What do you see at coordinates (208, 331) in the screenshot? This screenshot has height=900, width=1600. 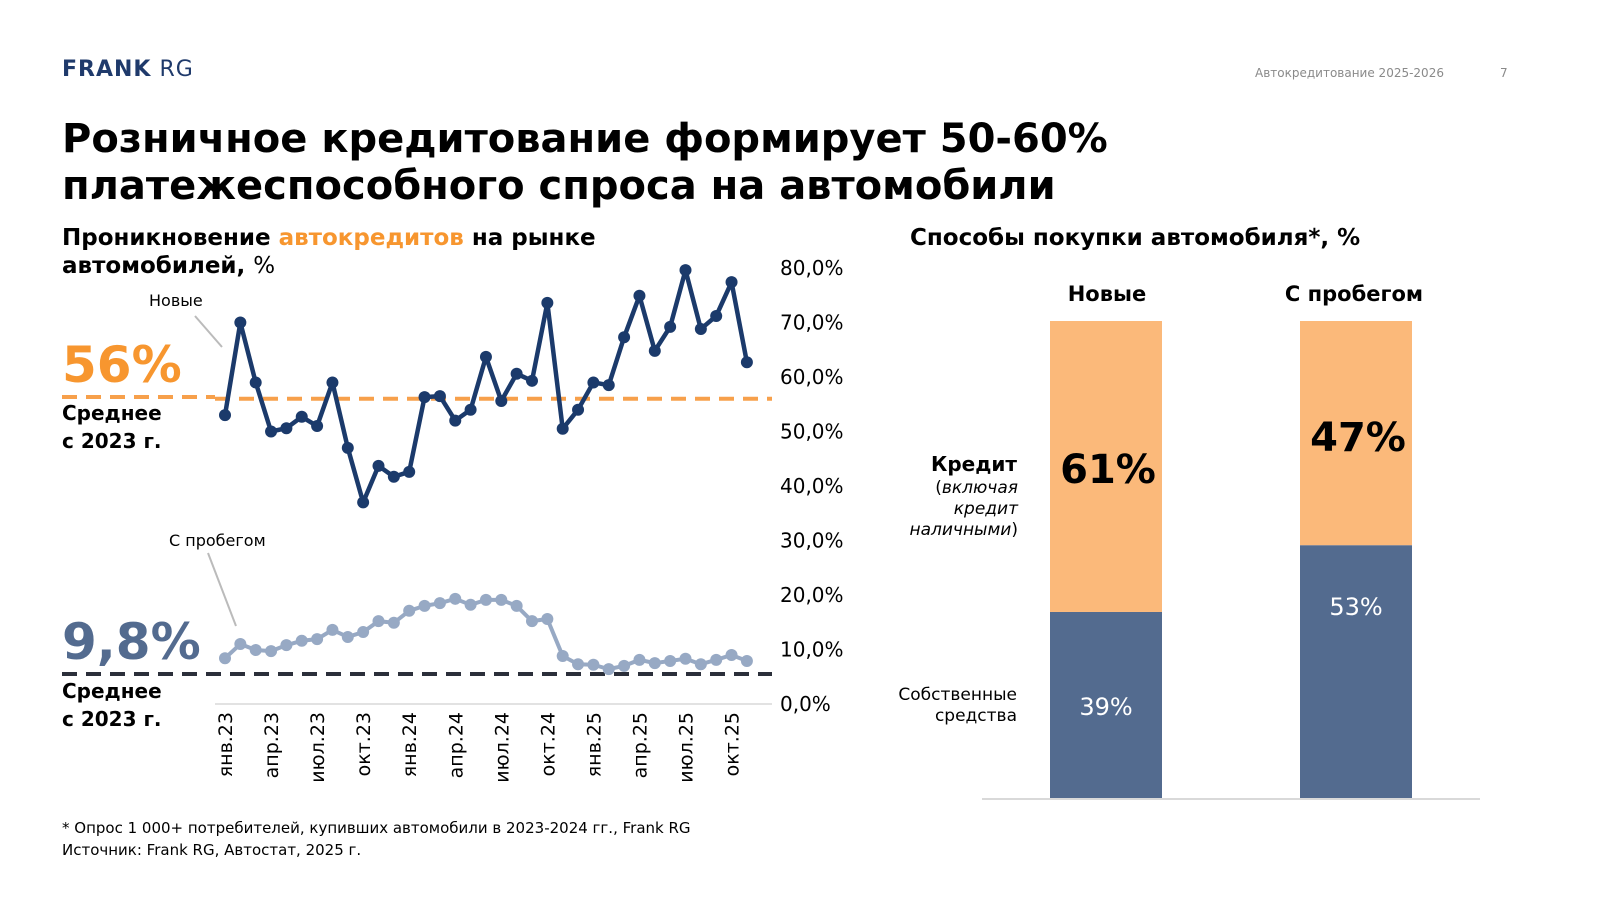 I see `series-label-new-leader` at bounding box center [208, 331].